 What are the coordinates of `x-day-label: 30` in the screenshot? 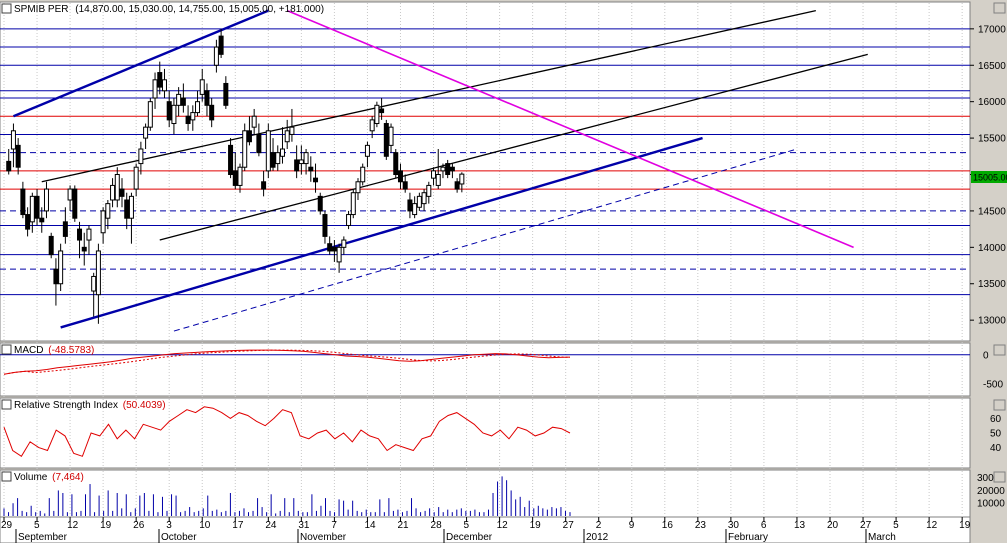 It's located at (734, 525).